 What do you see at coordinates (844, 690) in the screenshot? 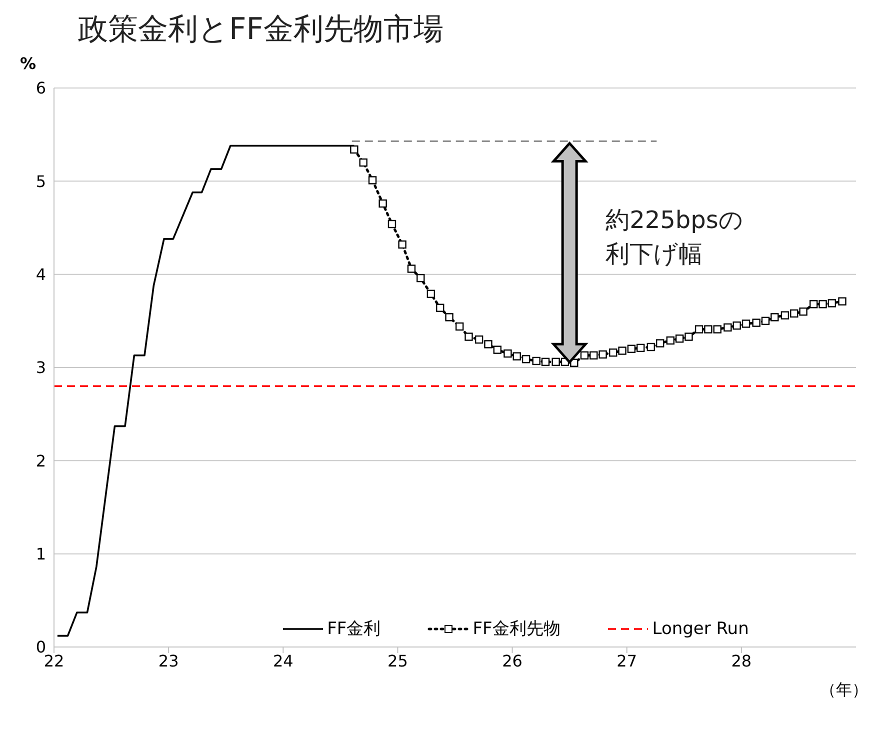
I see `x-axis-title: （年）` at bounding box center [844, 690].